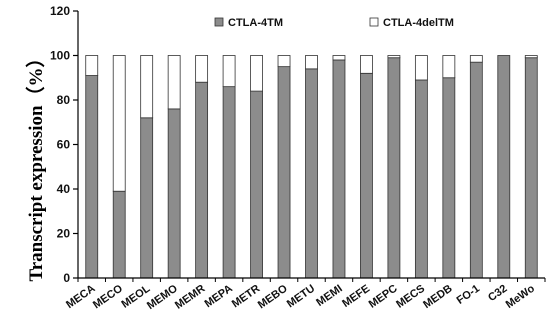 This screenshot has width=550, height=320. What do you see at coordinates (356, 296) in the screenshot?
I see `x-tick-label-mefe: MEFE` at bounding box center [356, 296].